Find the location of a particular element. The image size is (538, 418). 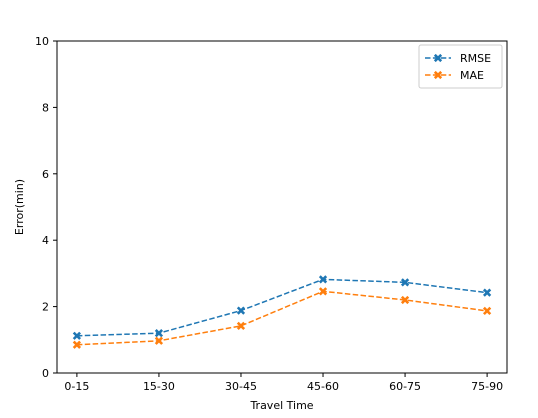

y-axis-label: Error(min) is located at coordinates (19, 207).